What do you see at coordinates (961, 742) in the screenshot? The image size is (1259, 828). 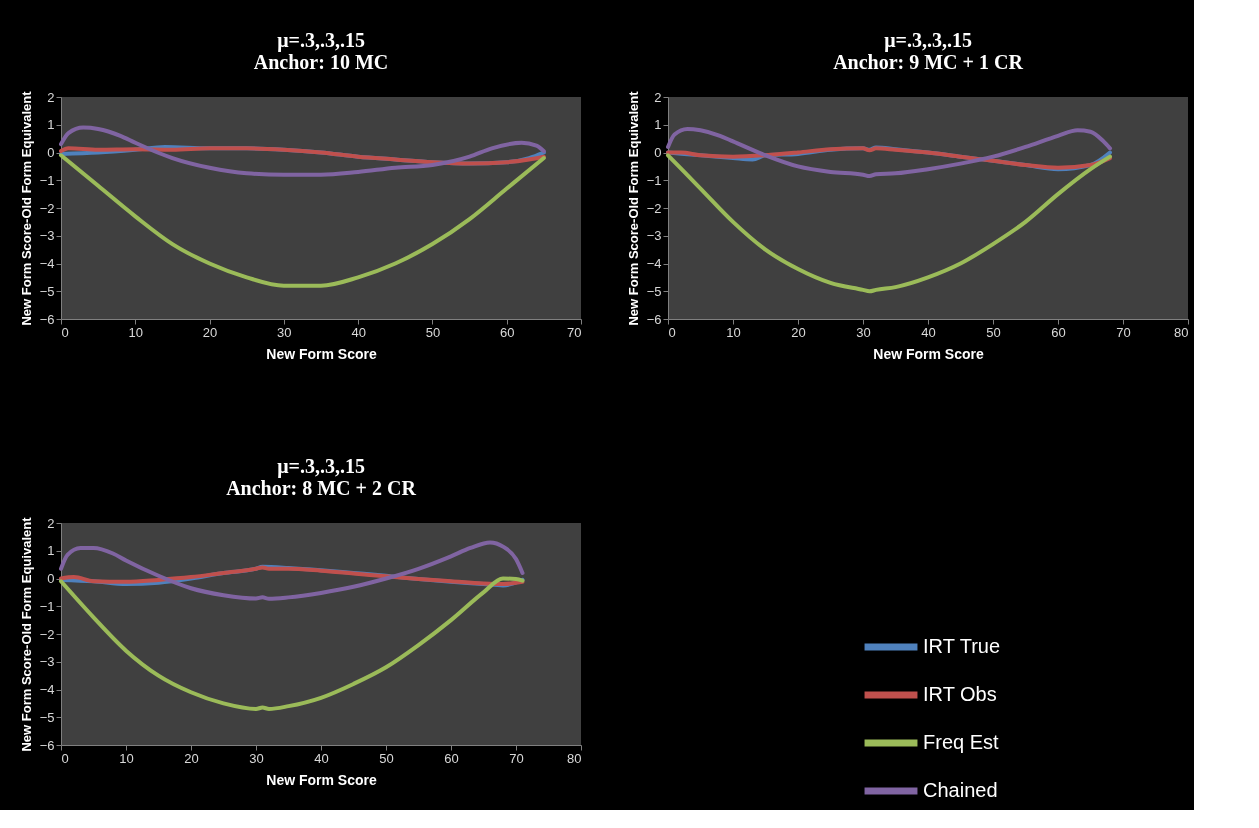 I see `legend-label: Freq Est` at bounding box center [961, 742].